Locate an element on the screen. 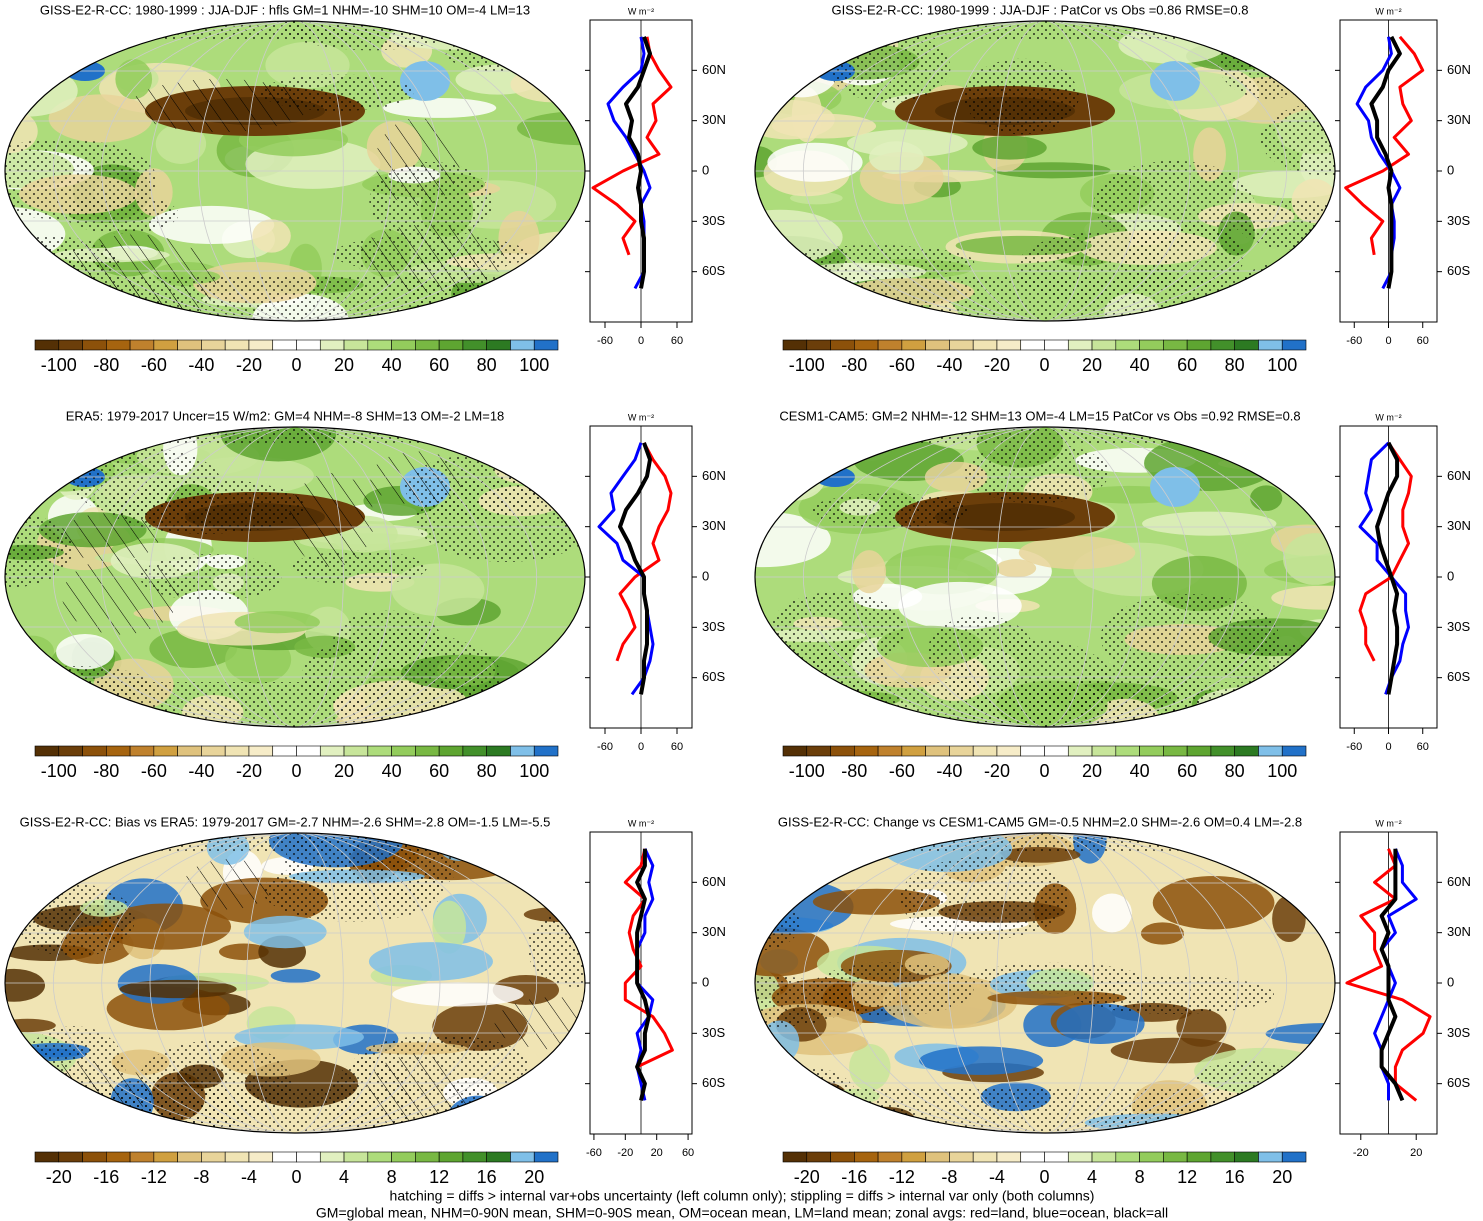  x-tick-label: 60 is located at coordinates (1423, 747).